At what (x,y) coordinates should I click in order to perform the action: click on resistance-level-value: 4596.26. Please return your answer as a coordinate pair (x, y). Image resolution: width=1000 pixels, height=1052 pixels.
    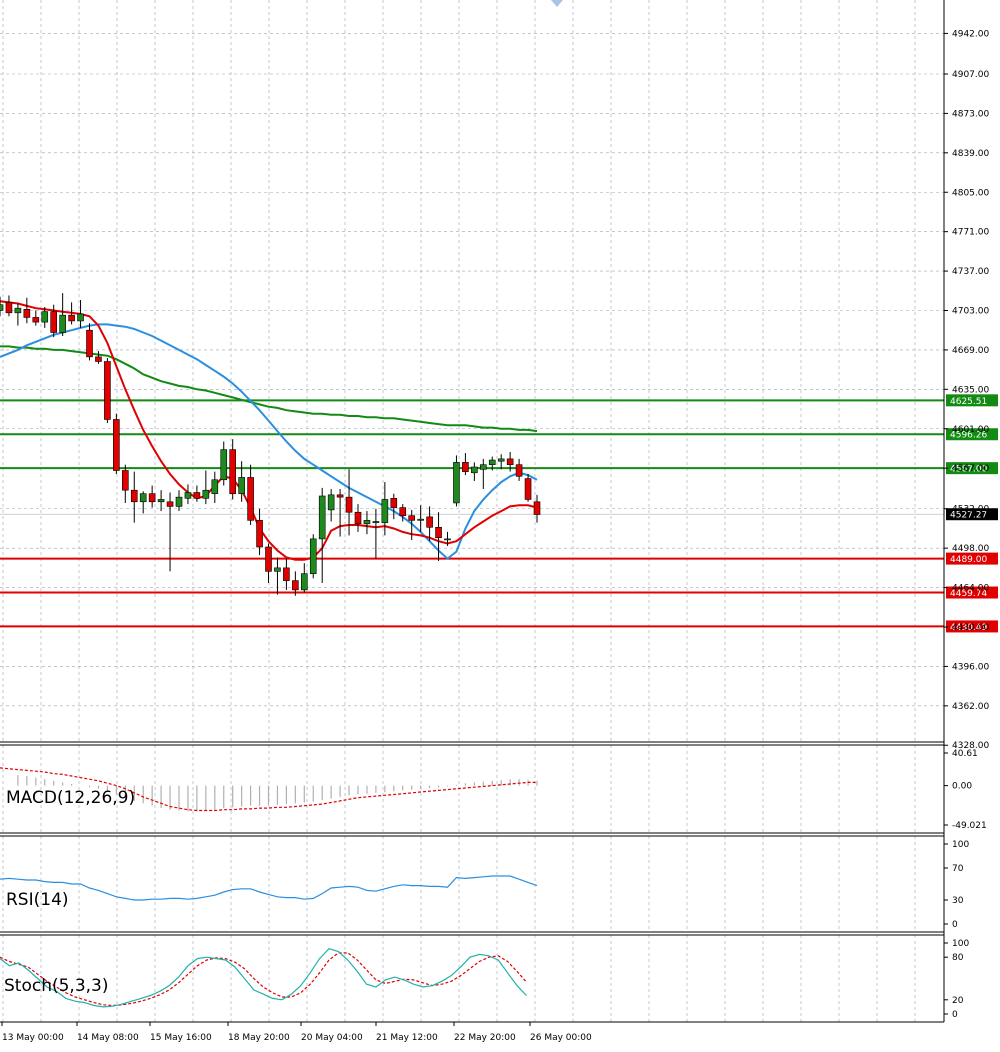
    Looking at the image, I should click on (968, 436).